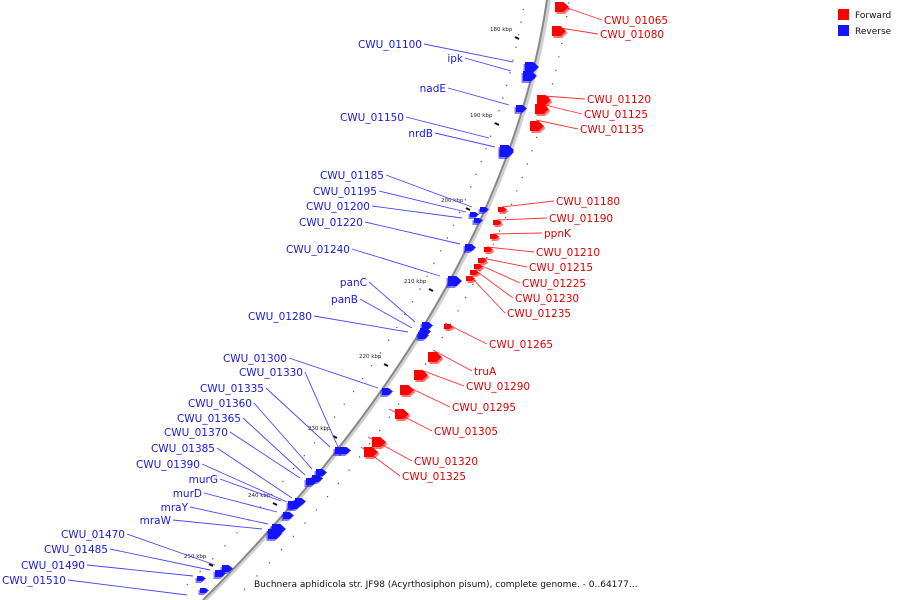 This screenshot has height=600, width=900. I want to click on gene-label-panb: panB, so click(344, 300).